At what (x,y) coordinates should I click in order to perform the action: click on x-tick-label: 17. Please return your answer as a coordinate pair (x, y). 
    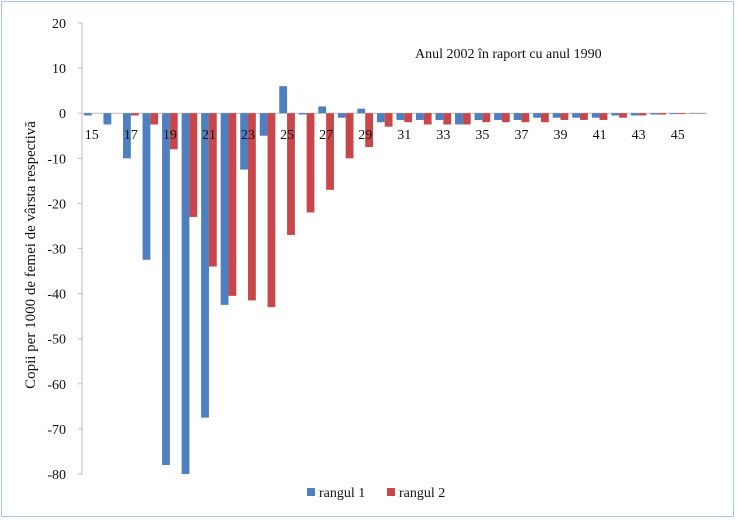
    Looking at the image, I should click on (131, 135).